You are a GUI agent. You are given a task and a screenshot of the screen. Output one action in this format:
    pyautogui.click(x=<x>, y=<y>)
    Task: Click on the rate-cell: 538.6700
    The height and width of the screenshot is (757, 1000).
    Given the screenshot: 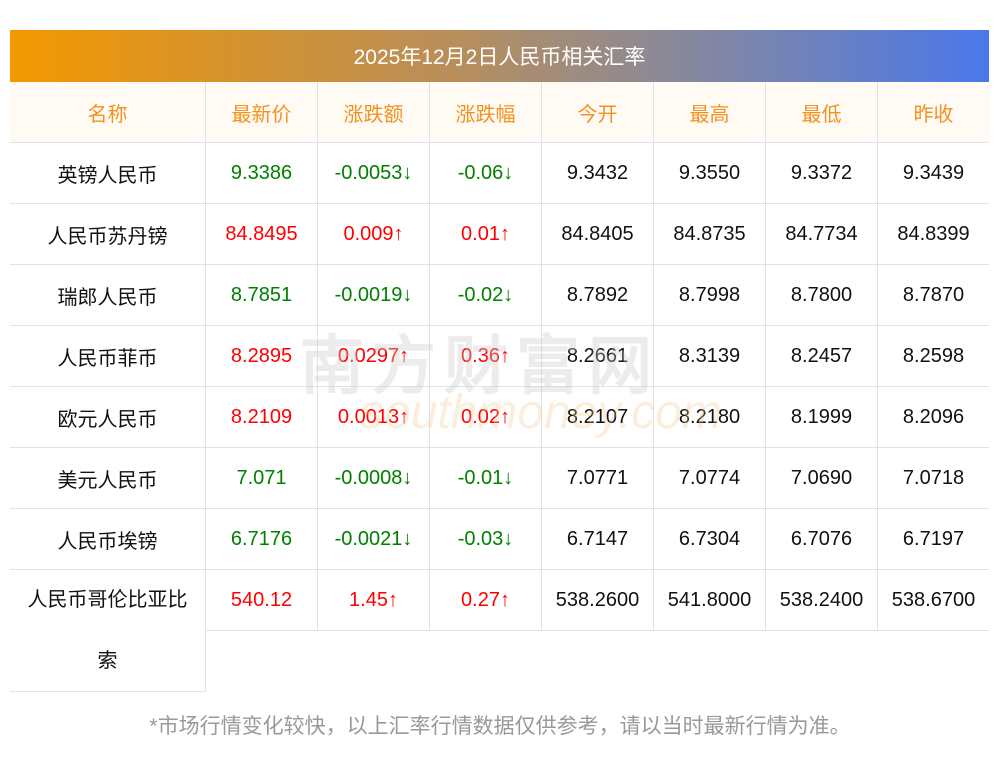 What is the action you would take?
    pyautogui.click(x=933, y=600)
    